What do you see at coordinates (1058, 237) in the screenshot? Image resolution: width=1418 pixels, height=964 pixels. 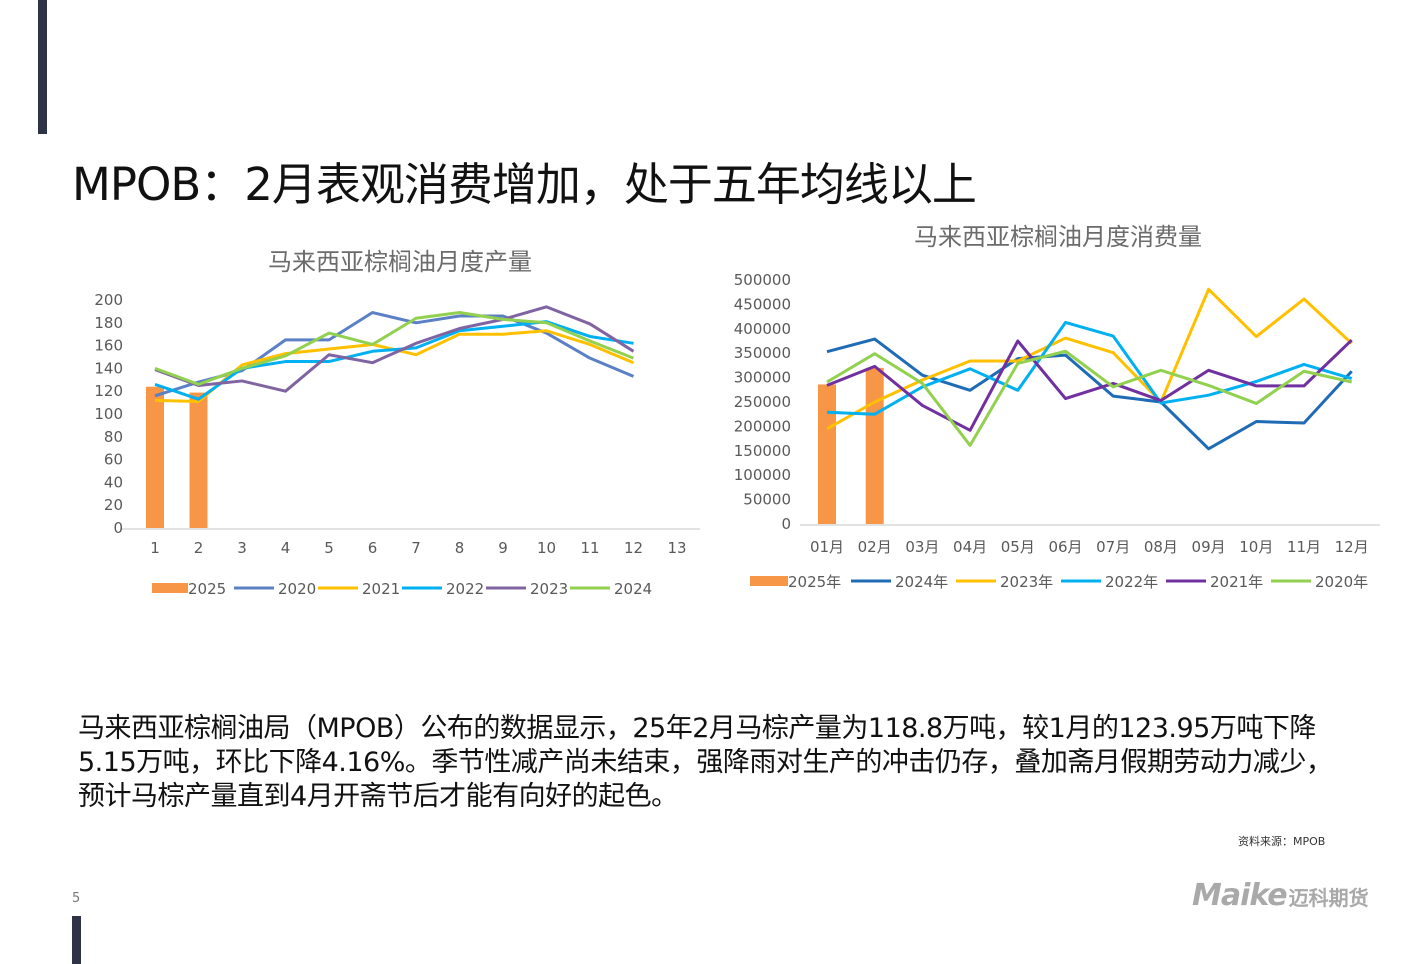 I see `chart-title: 马来西亚棕榈油月度消费量` at bounding box center [1058, 237].